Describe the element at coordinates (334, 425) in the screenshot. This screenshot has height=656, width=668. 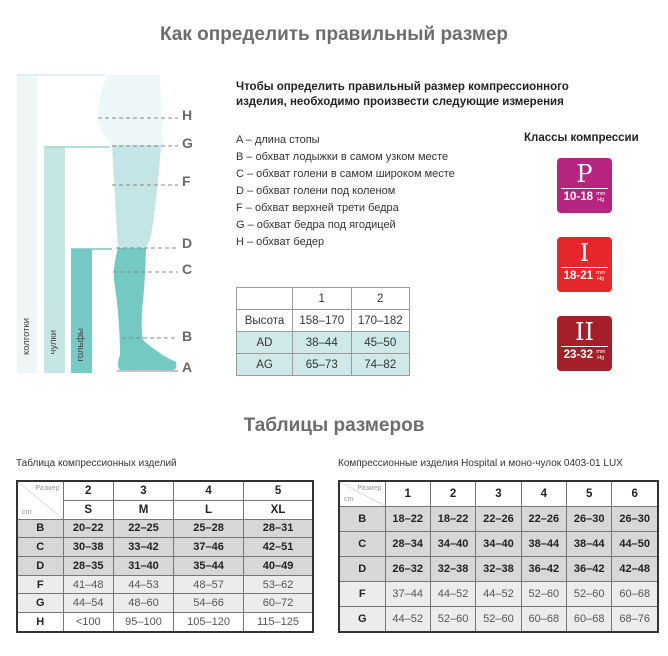
I see `tables-title: Таблицы размеров` at that location.